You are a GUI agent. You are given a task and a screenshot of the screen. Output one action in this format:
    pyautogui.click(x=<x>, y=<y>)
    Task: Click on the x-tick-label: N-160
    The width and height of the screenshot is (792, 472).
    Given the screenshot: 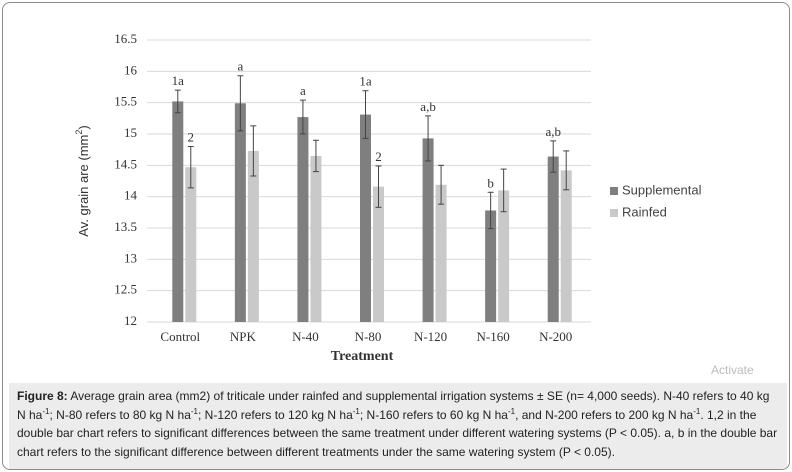 What is the action you would take?
    pyautogui.click(x=493, y=336)
    